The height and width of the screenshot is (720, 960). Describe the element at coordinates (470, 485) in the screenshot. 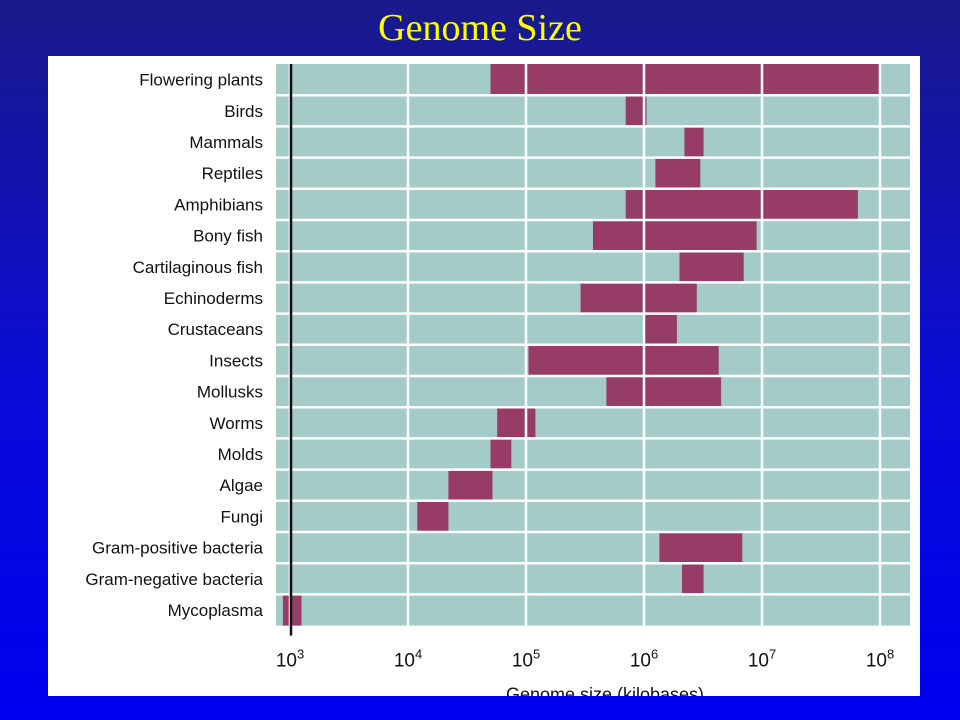

I see `bar-algae` at that location.